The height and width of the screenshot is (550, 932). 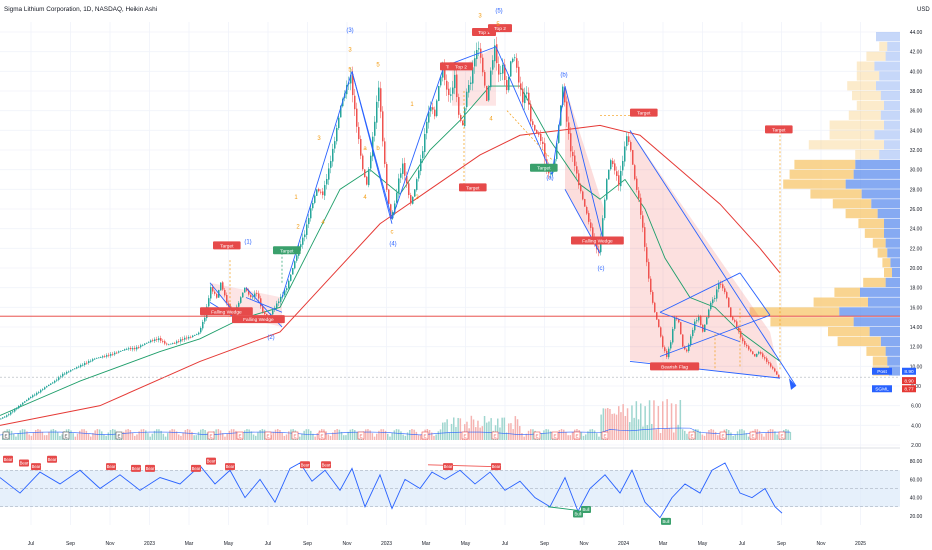 What do you see at coordinates (923, 10) in the screenshot?
I see `currency-label: USD` at bounding box center [923, 10].